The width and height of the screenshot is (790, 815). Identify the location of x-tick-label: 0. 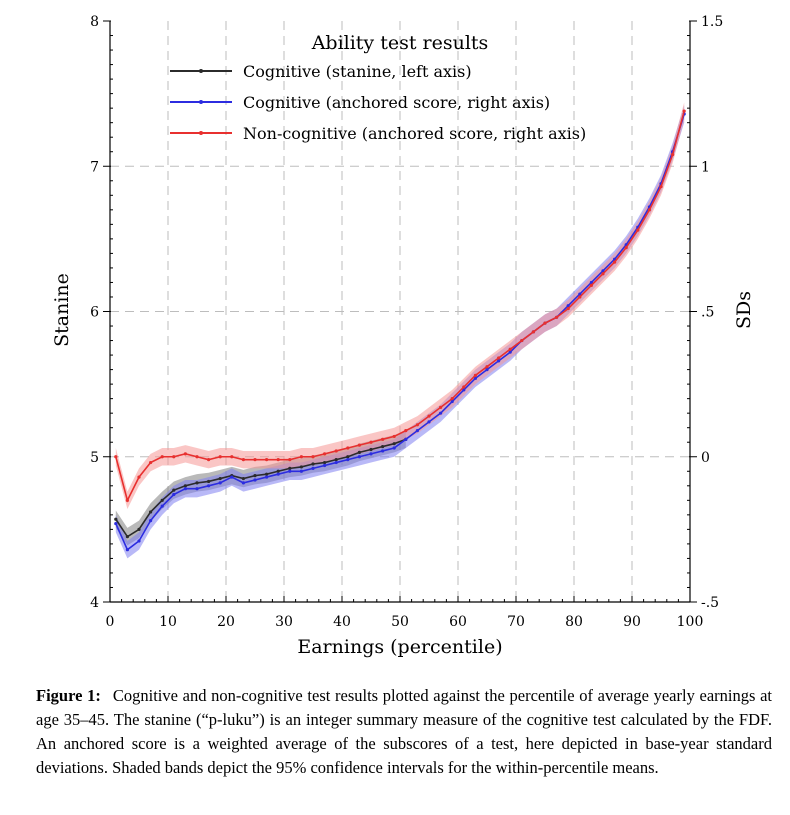
(110, 622).